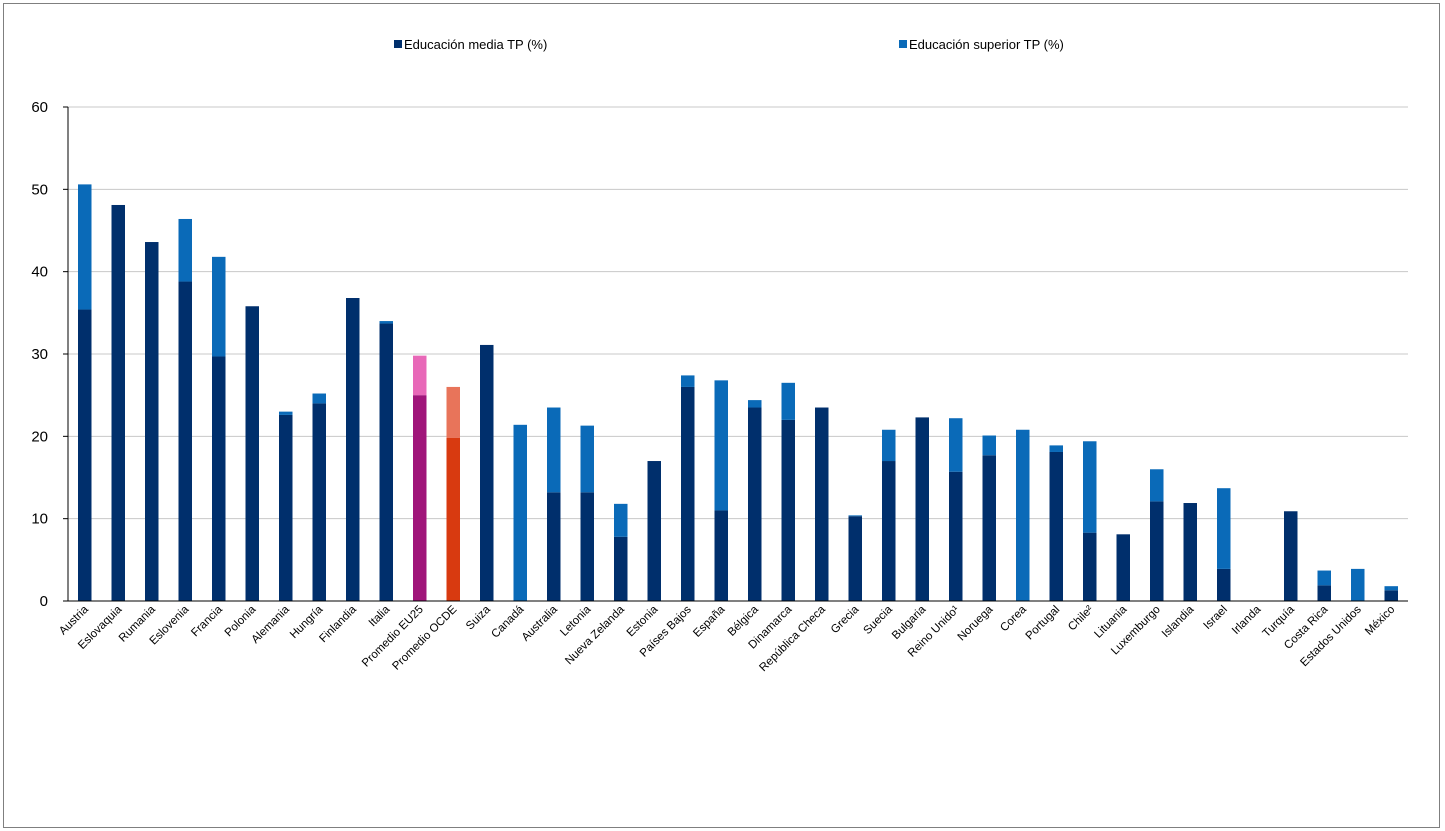  Describe the element at coordinates (1090, 566) in the screenshot. I see `bar-chile-media` at that location.